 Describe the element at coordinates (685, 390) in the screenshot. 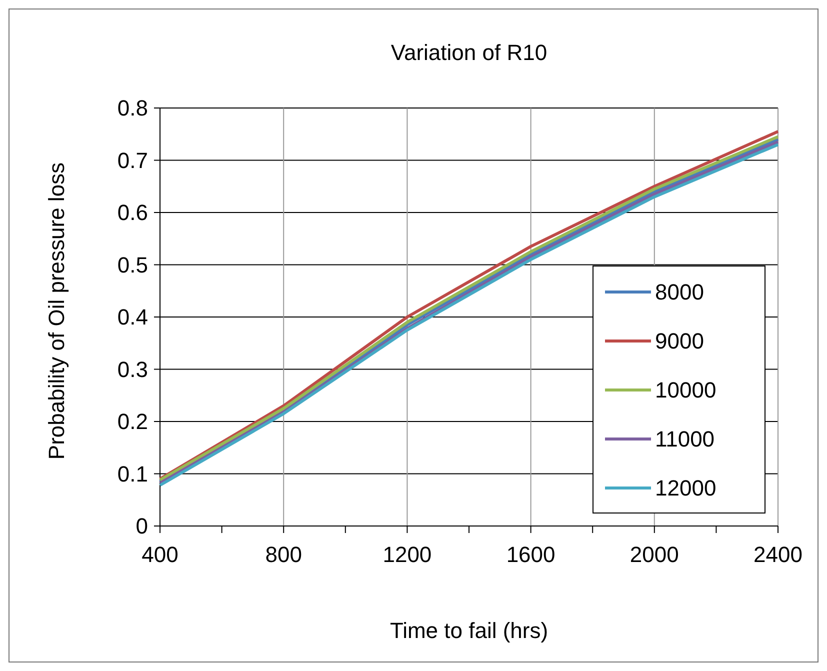

I see `legend-label: 10000` at that location.